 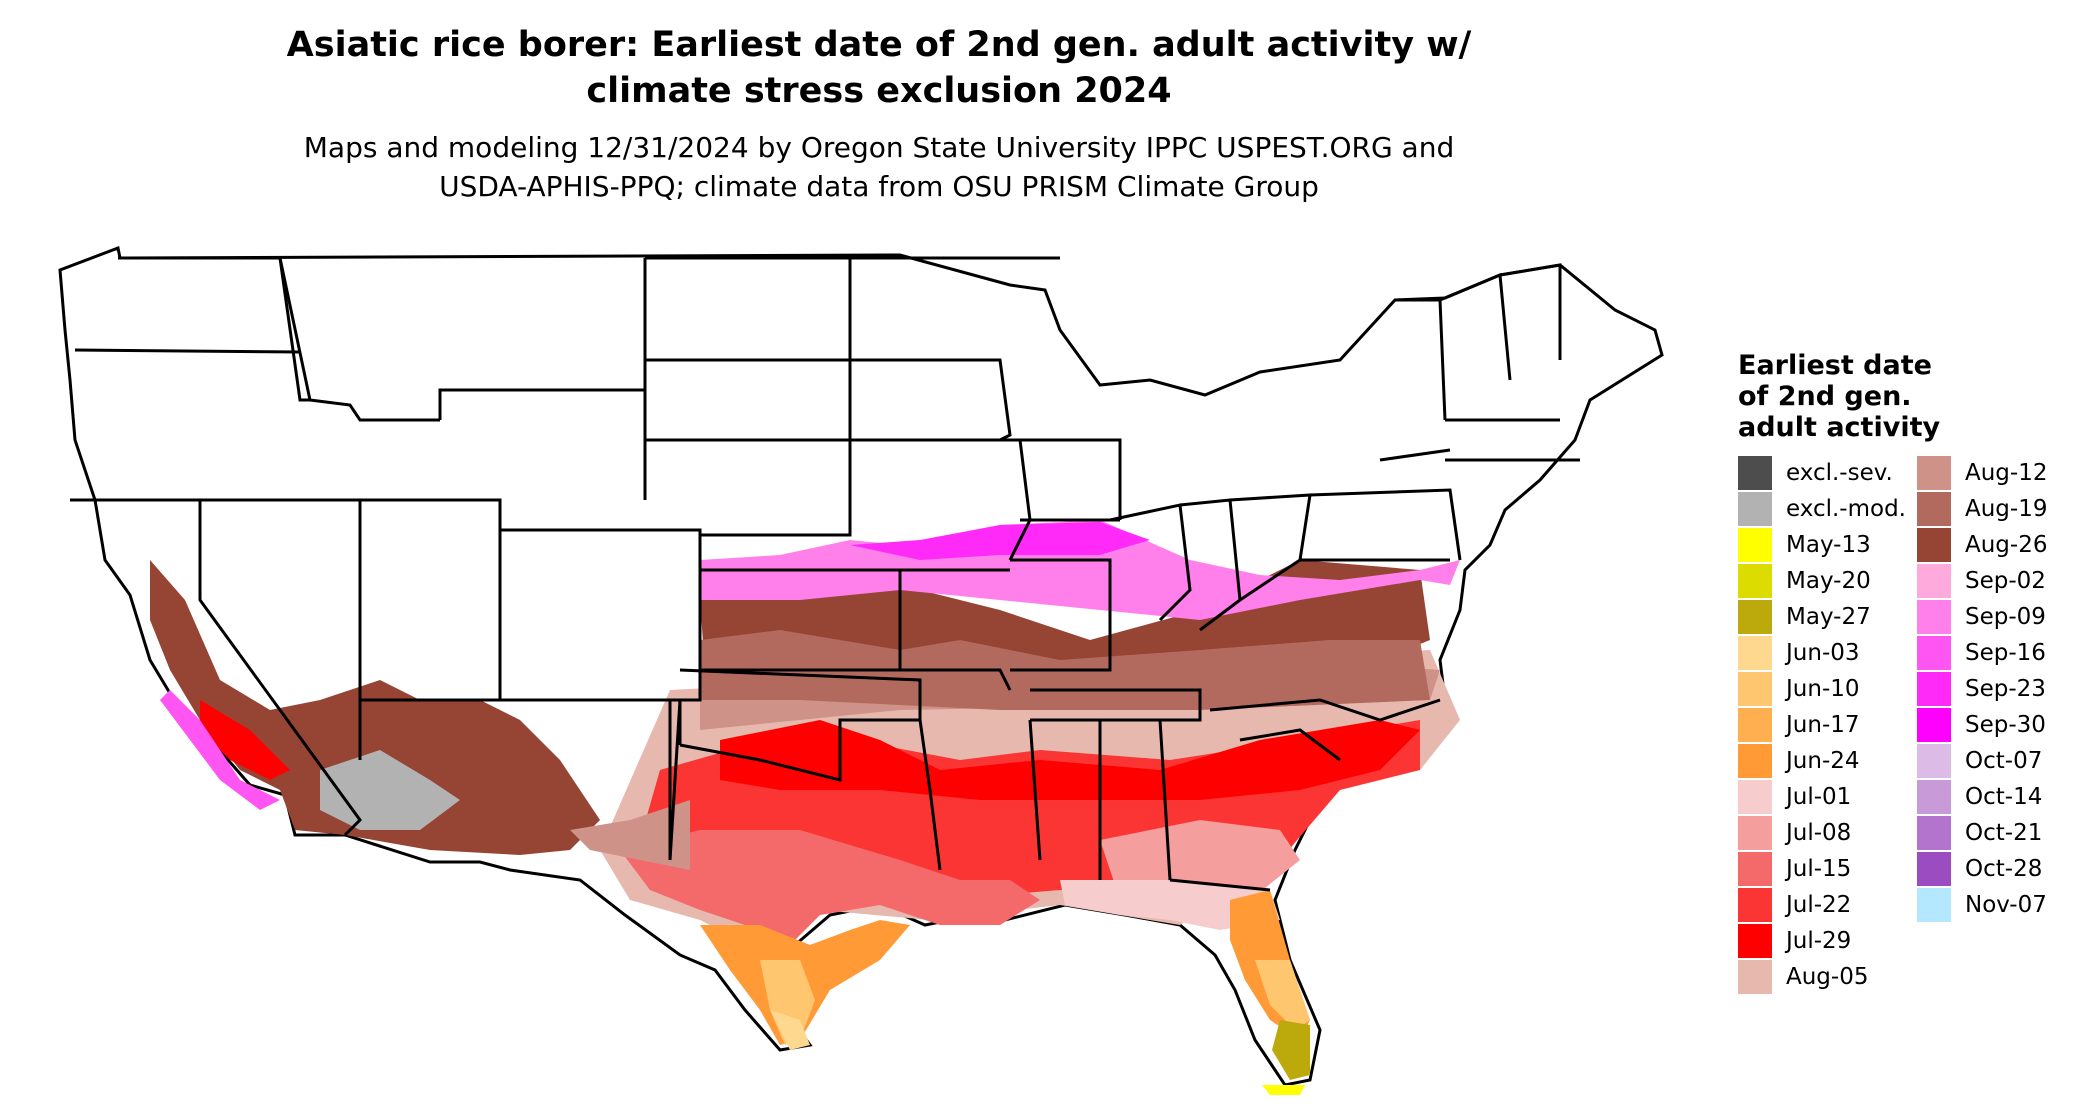 I want to click on legend-item: Aug-05, so click(x=1822, y=977).